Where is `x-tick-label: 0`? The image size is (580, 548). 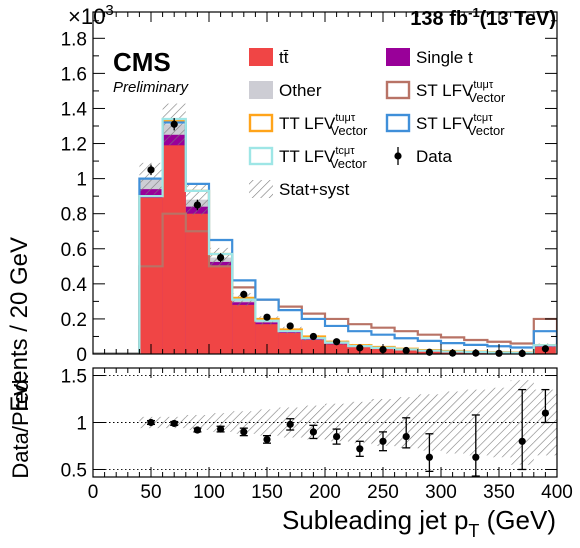
x-tick-label: 0 is located at coordinates (93, 492).